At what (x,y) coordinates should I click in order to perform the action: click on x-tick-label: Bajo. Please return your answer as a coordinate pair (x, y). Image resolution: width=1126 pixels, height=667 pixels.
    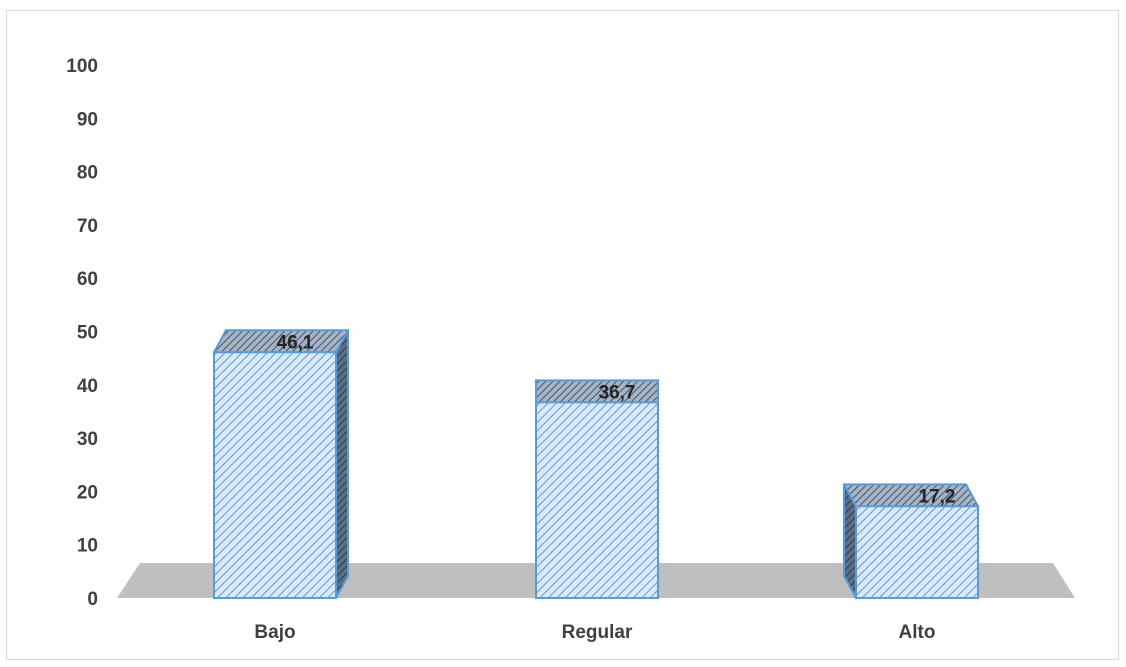
    Looking at the image, I should click on (274, 632).